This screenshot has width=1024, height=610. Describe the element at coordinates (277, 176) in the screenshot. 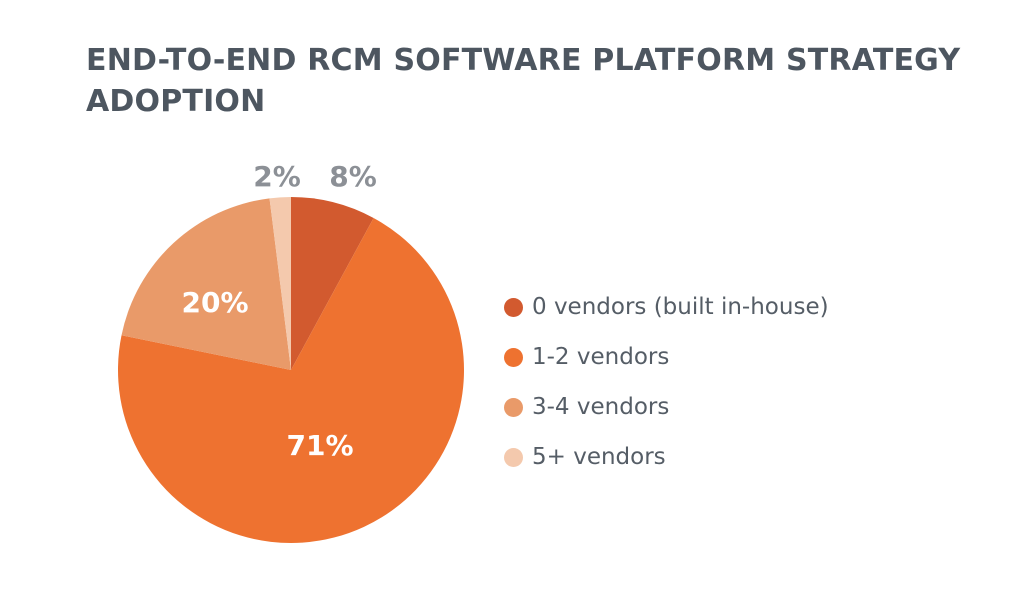

I see `data-label: 2%` at that location.